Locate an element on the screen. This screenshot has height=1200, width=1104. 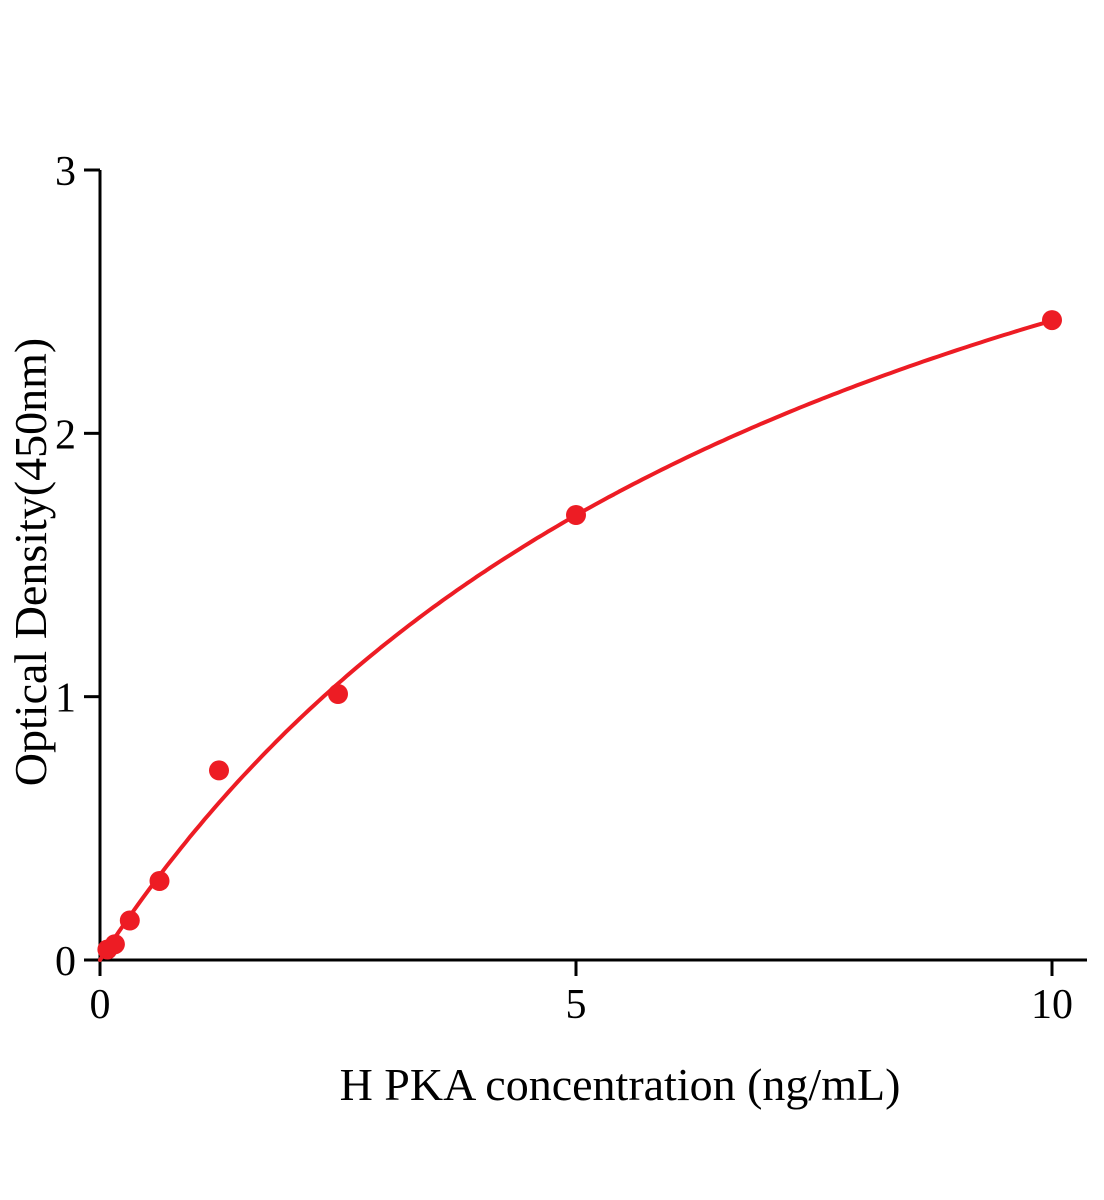
y-axis-title: Optical Density(450nm) is located at coordinates (30, 562).